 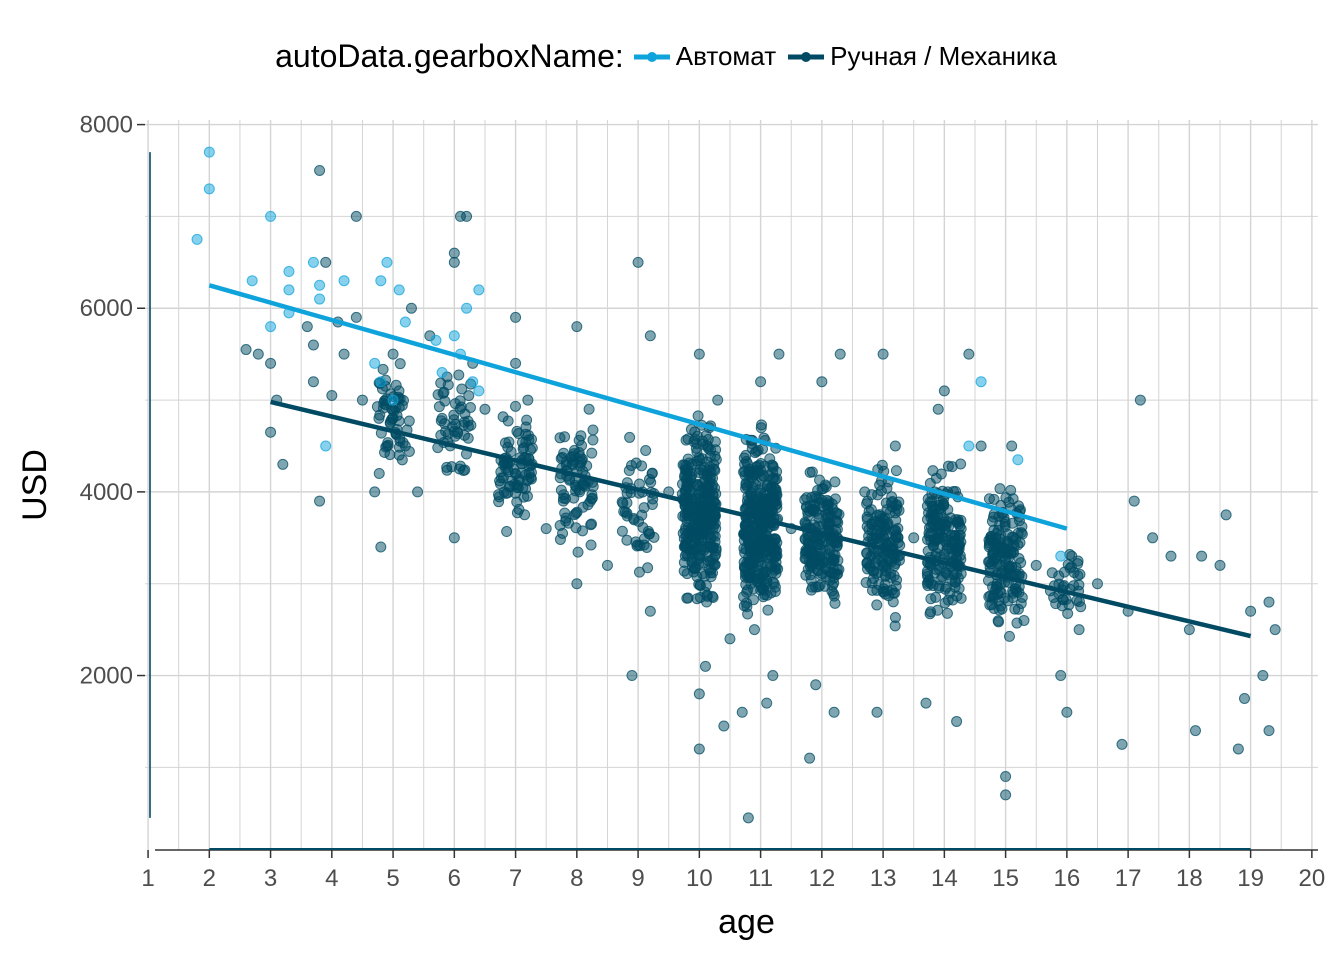 I want to click on x-tick-label: 15, so click(x=1005, y=878).